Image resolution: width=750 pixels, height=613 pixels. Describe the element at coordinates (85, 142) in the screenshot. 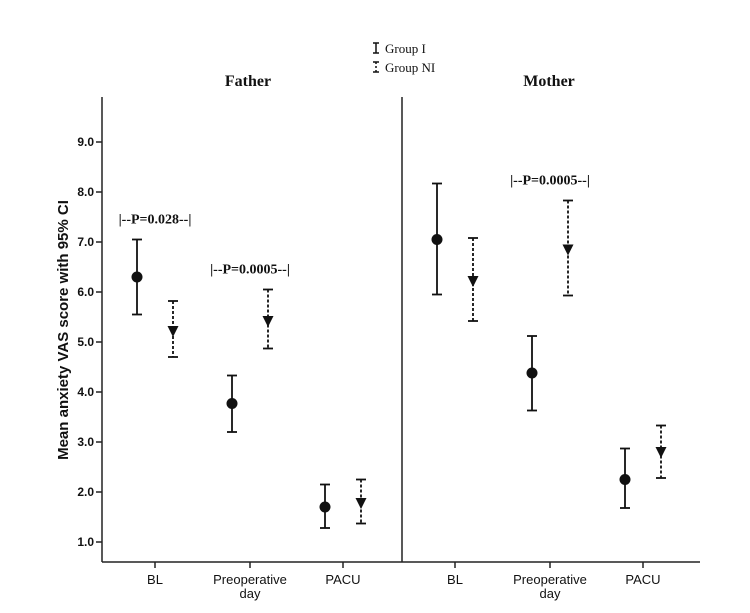

I see `y-tick-label: 9.0` at that location.